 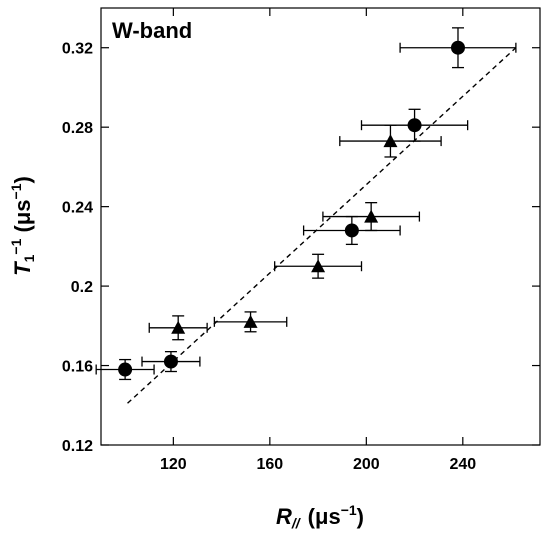 I want to click on y-tick-label: 0.24, so click(x=77, y=208).